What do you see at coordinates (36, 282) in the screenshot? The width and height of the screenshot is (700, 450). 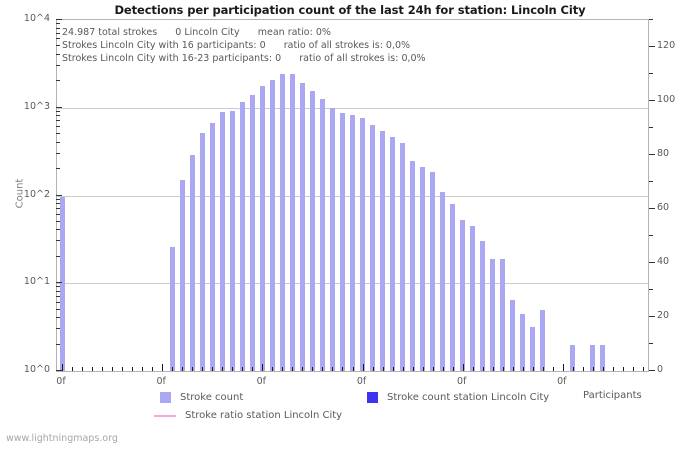 I see `y-tick-label-left: 10^1` at bounding box center [36, 282].